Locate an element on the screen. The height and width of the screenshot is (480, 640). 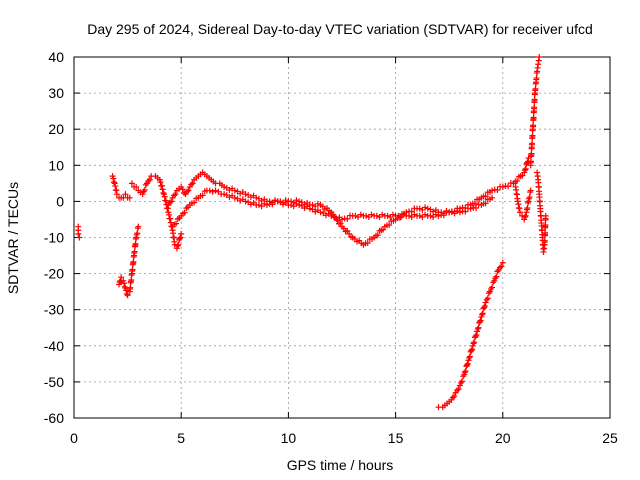
y-tick-label: -60 is located at coordinates (54, 418).